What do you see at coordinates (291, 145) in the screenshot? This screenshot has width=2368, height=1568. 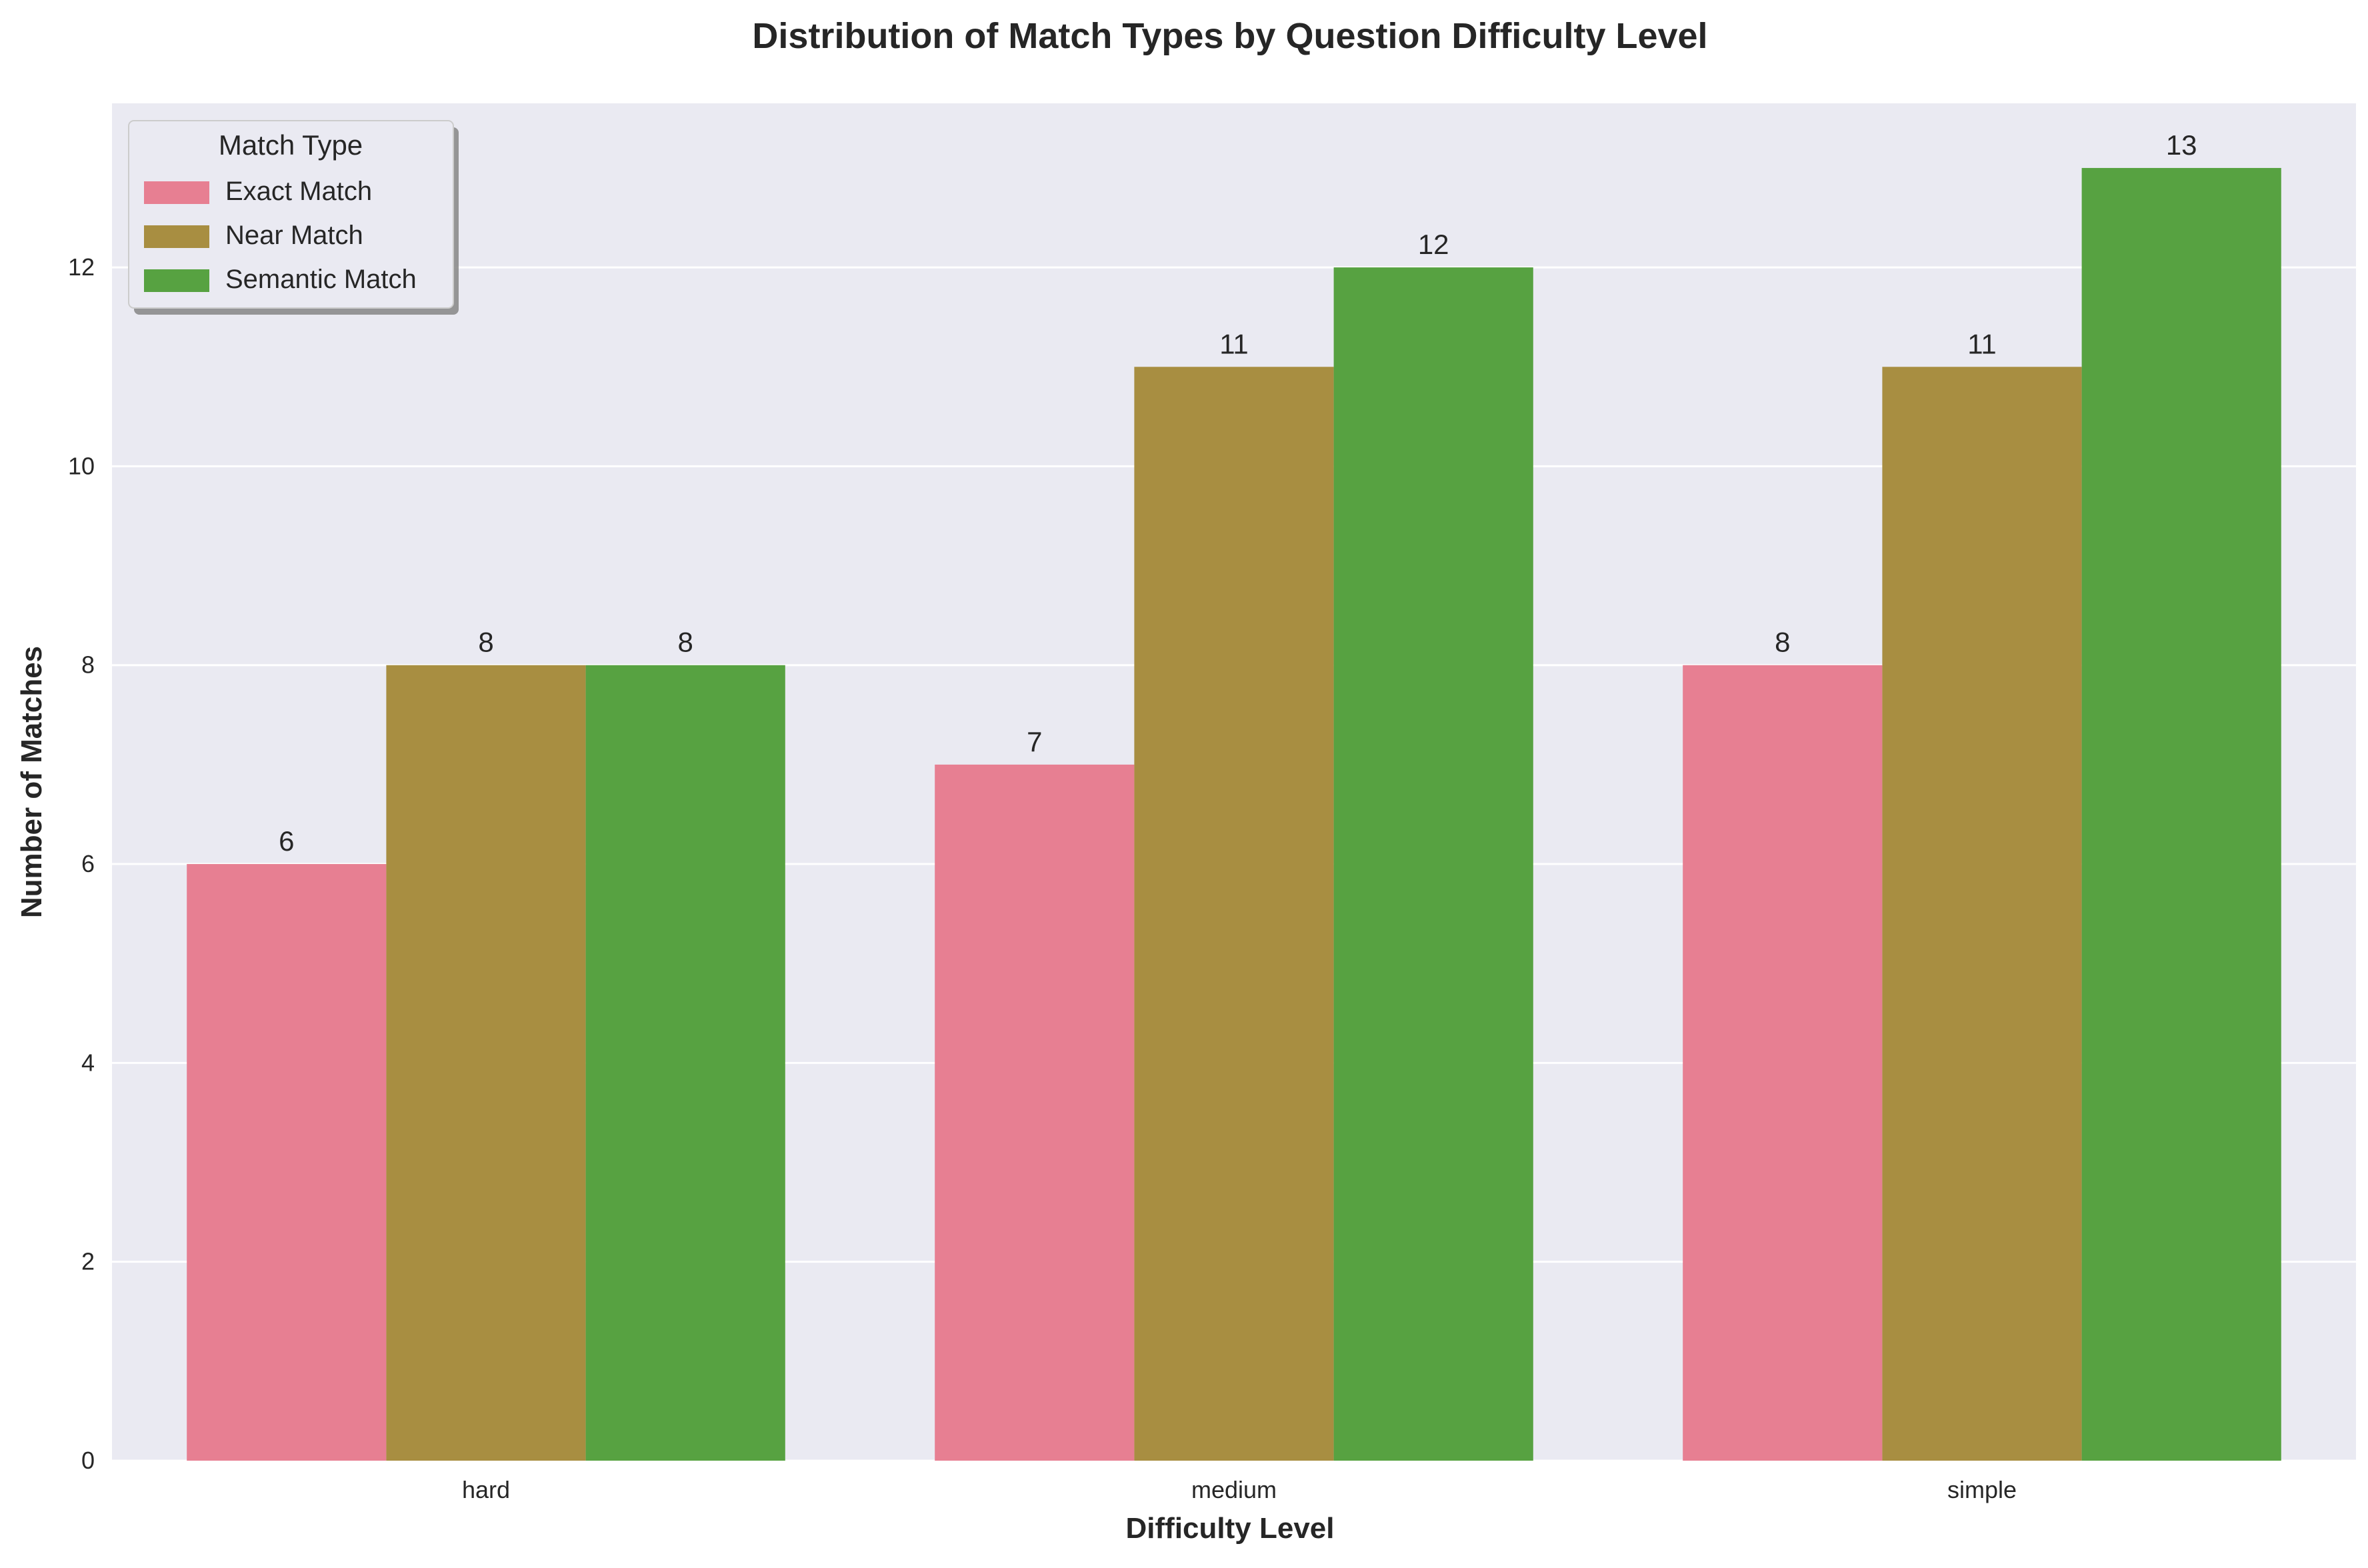 I see `legend-title: Match Type` at bounding box center [291, 145].